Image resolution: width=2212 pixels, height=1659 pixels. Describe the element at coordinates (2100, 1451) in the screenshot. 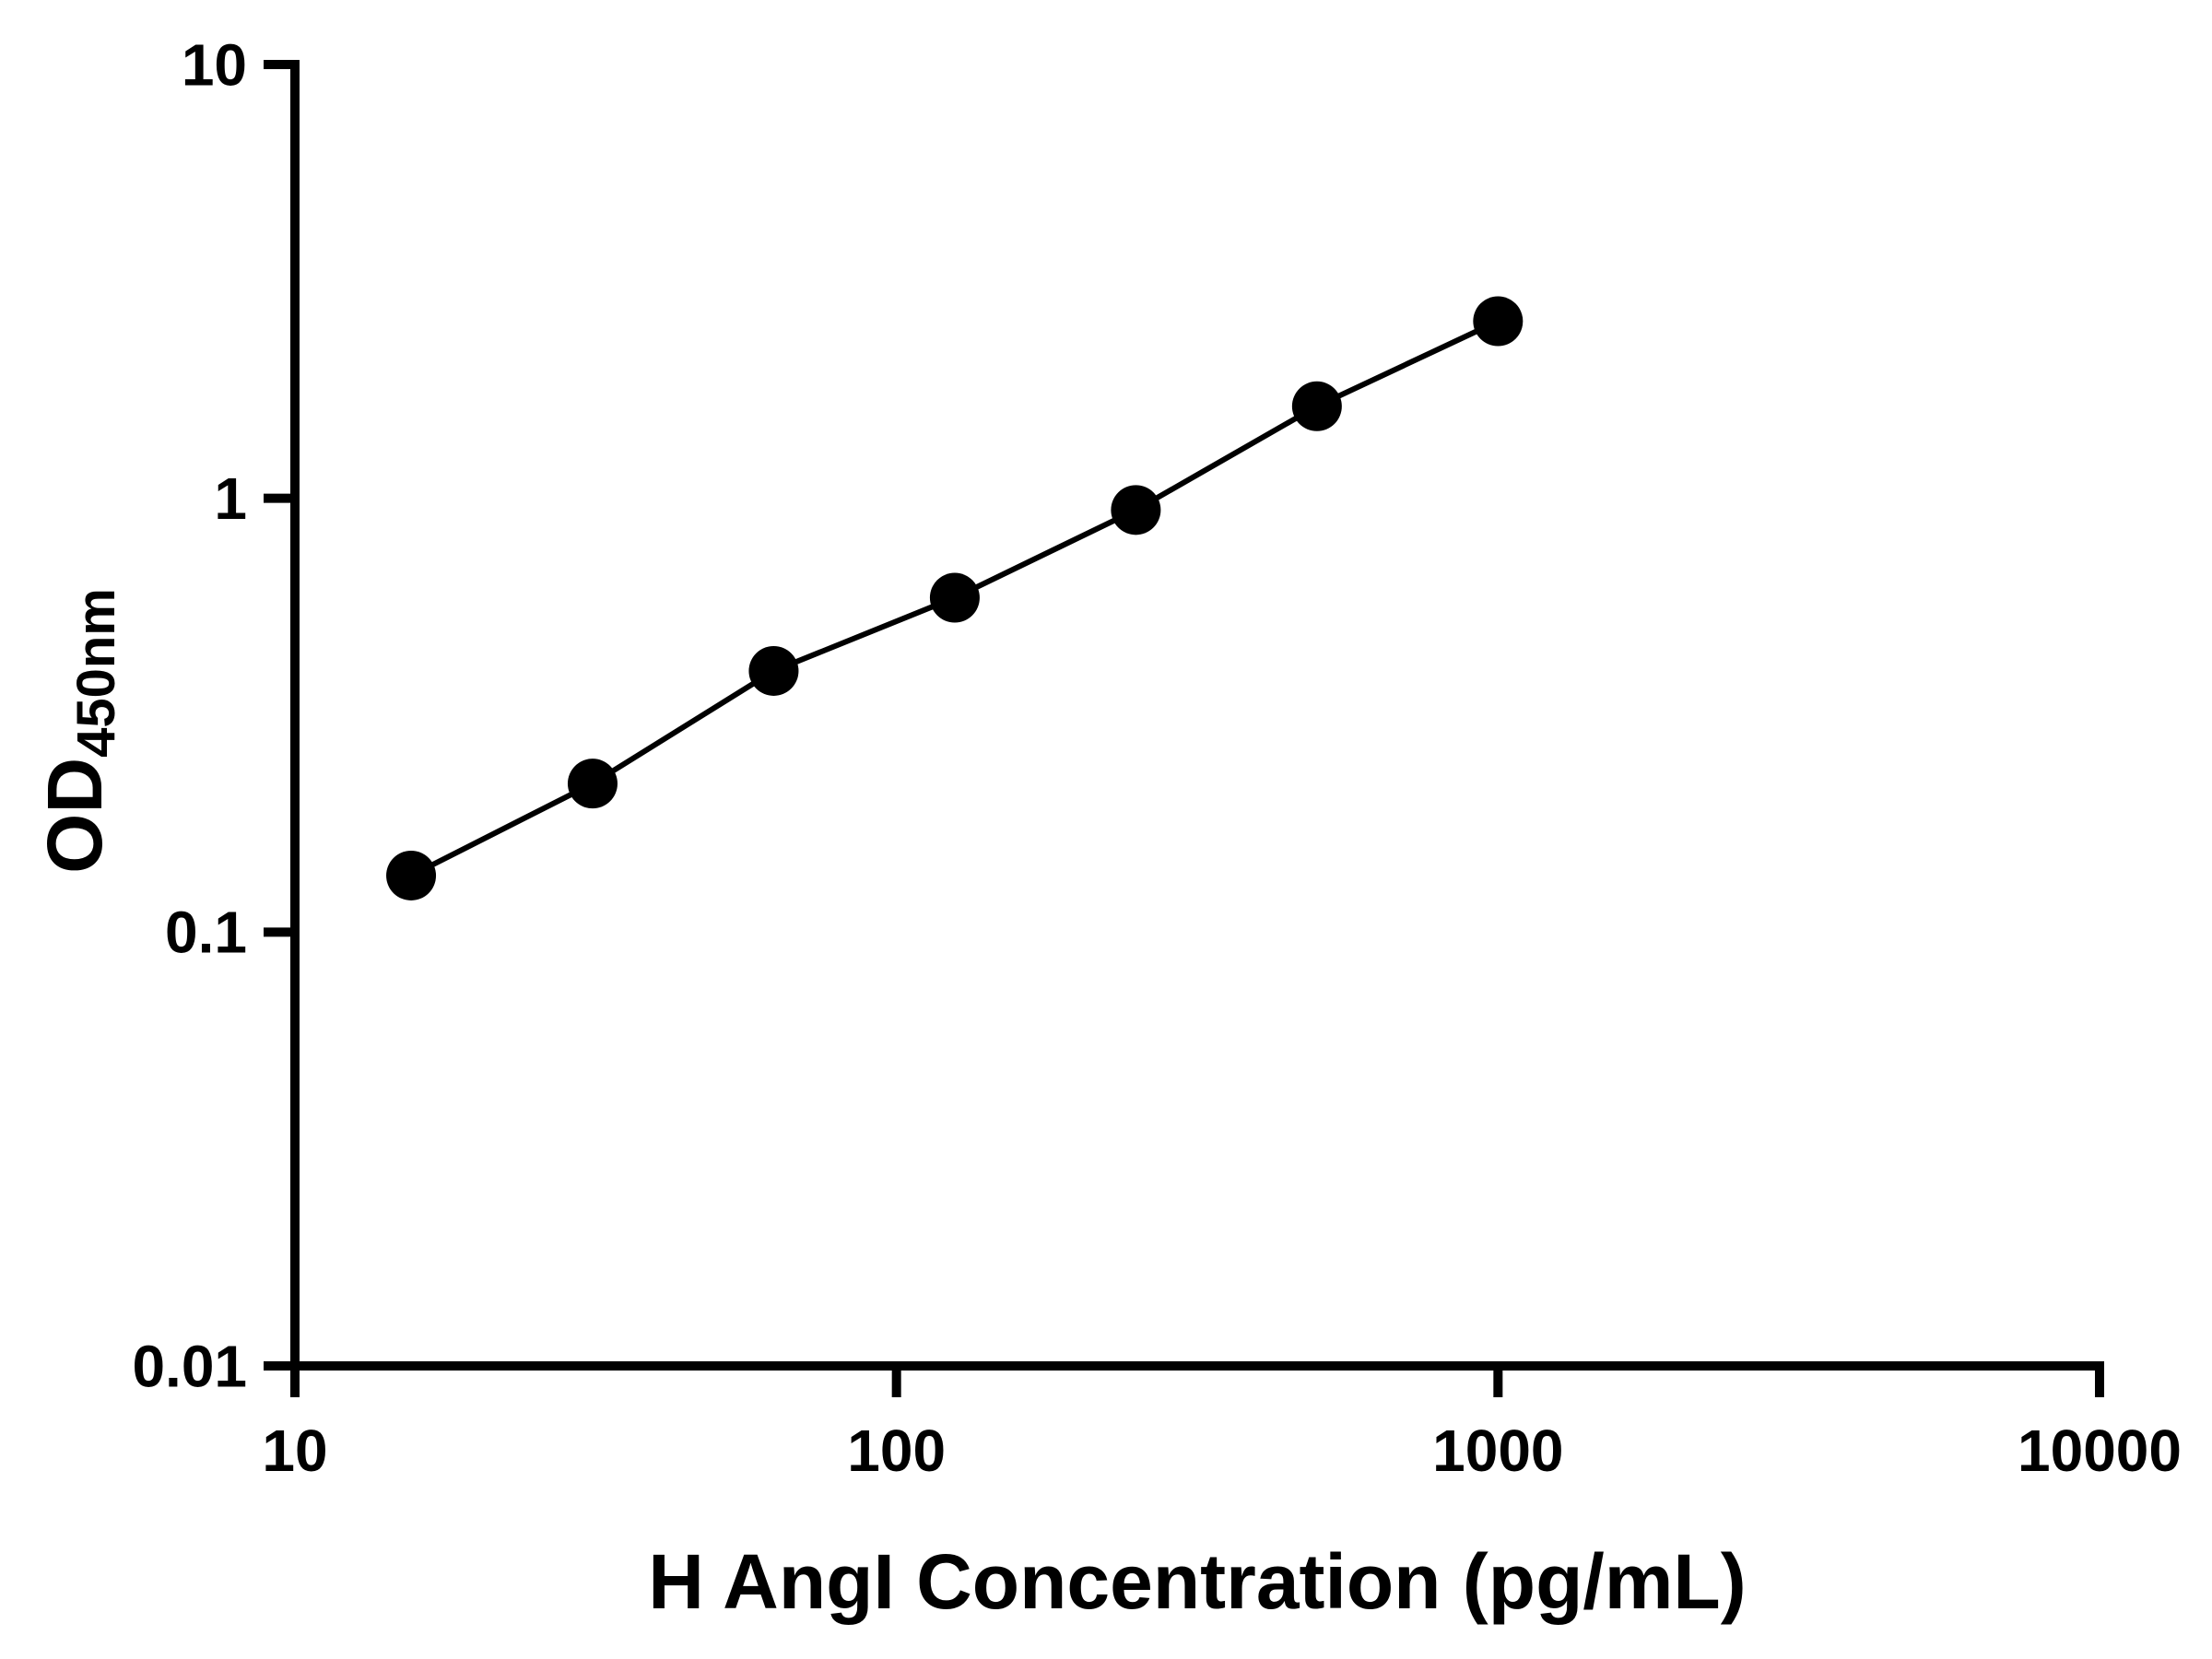

I see `x-tick-label: 10000` at that location.